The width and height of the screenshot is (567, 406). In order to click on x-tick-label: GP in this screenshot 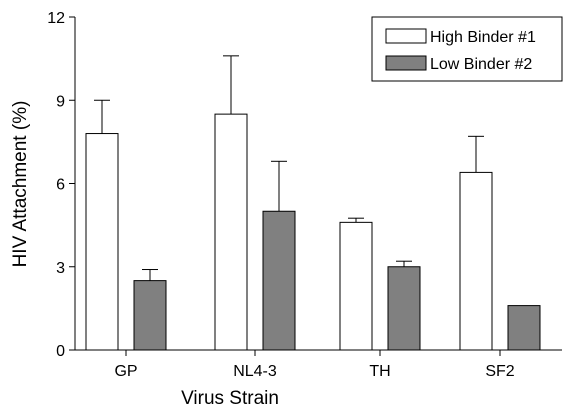, I will do `click(125, 371)`.